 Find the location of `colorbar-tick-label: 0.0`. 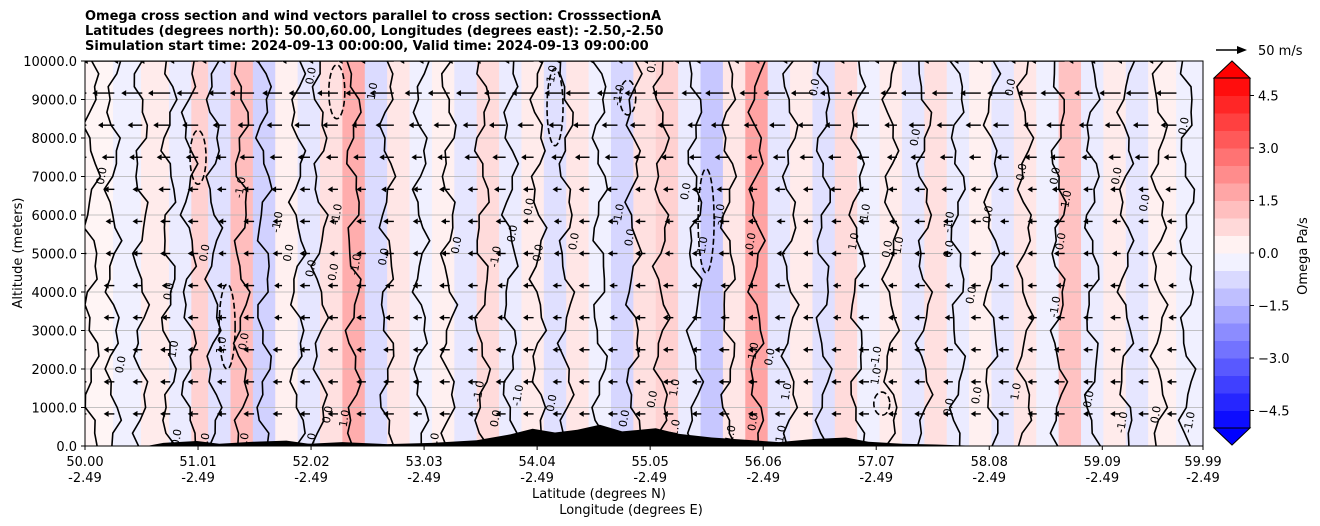

colorbar-tick-label: 0.0 is located at coordinates (1268, 254).